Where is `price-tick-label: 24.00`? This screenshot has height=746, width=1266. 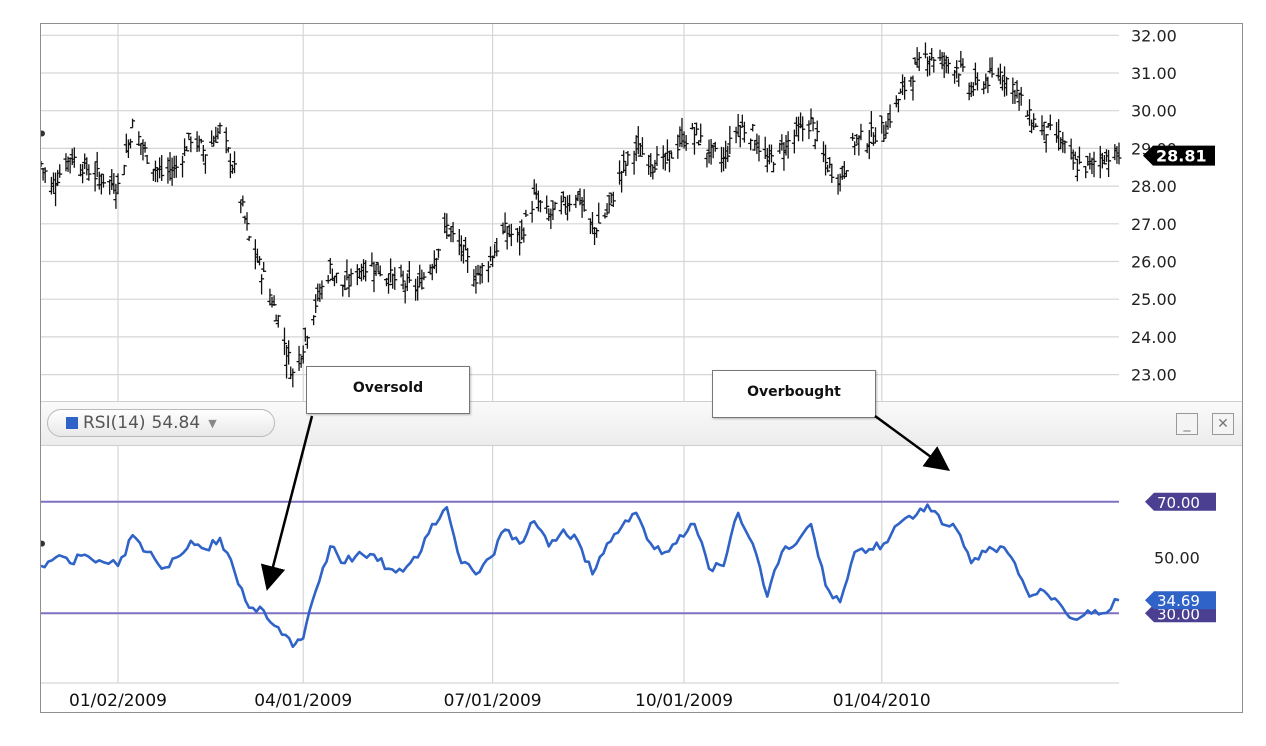 price-tick-label: 24.00 is located at coordinates (1154, 337).